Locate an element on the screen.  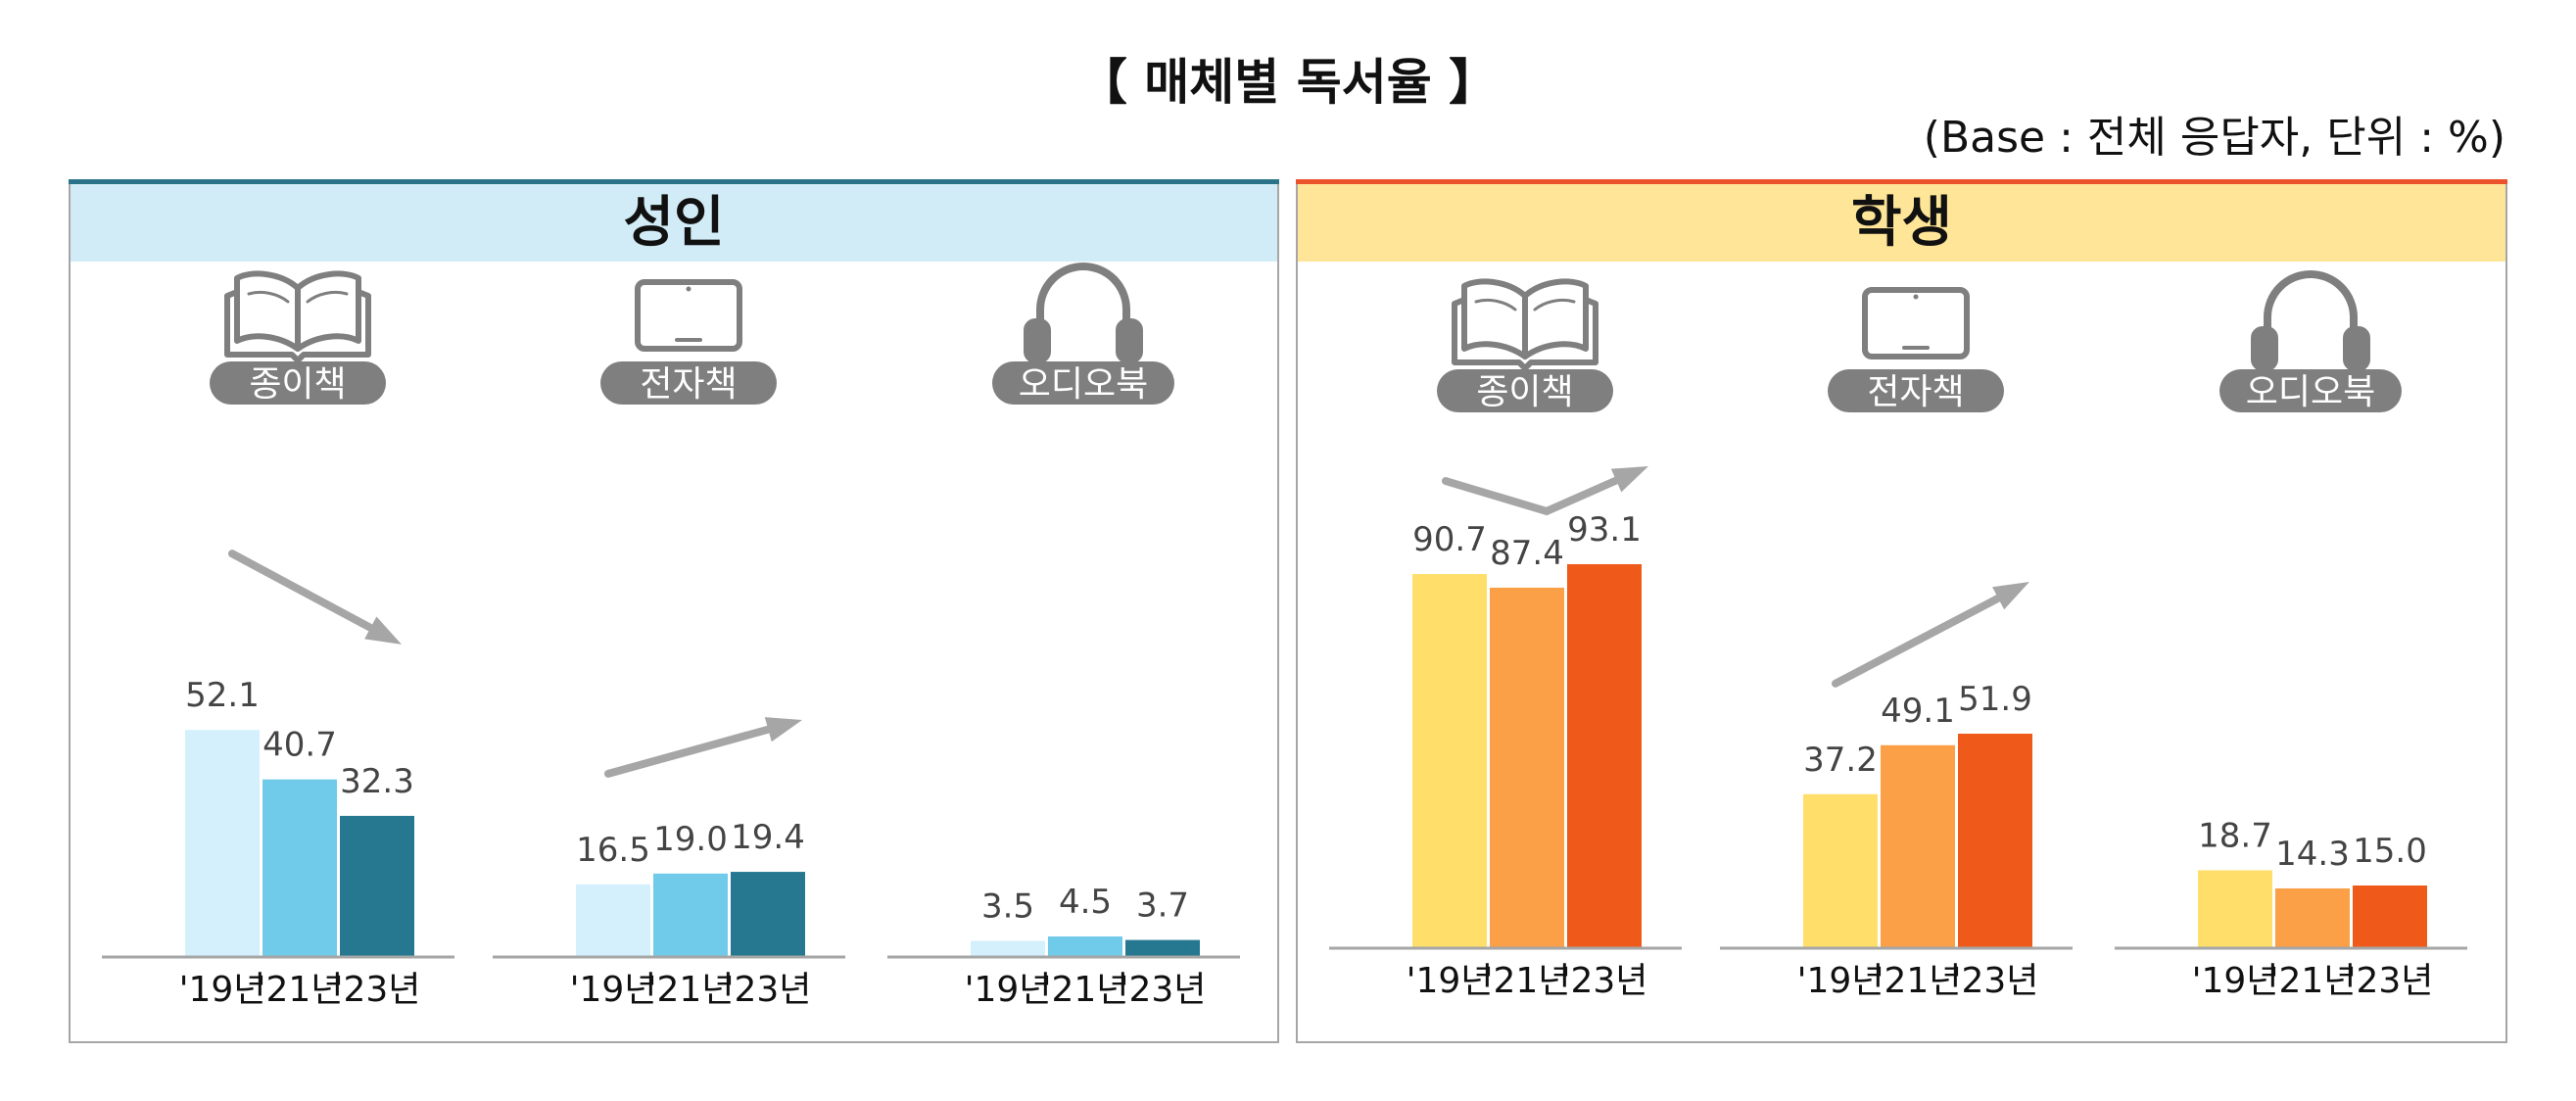
data-label: 37.2 is located at coordinates (1841, 760).